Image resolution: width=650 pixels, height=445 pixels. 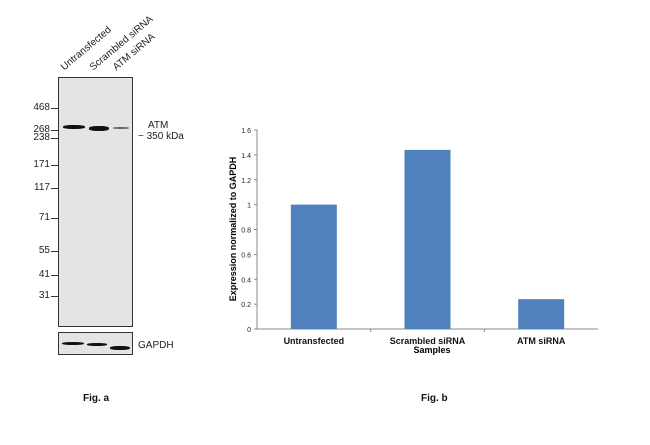 What do you see at coordinates (41, 129) in the screenshot?
I see `marker-label: 268` at bounding box center [41, 129].